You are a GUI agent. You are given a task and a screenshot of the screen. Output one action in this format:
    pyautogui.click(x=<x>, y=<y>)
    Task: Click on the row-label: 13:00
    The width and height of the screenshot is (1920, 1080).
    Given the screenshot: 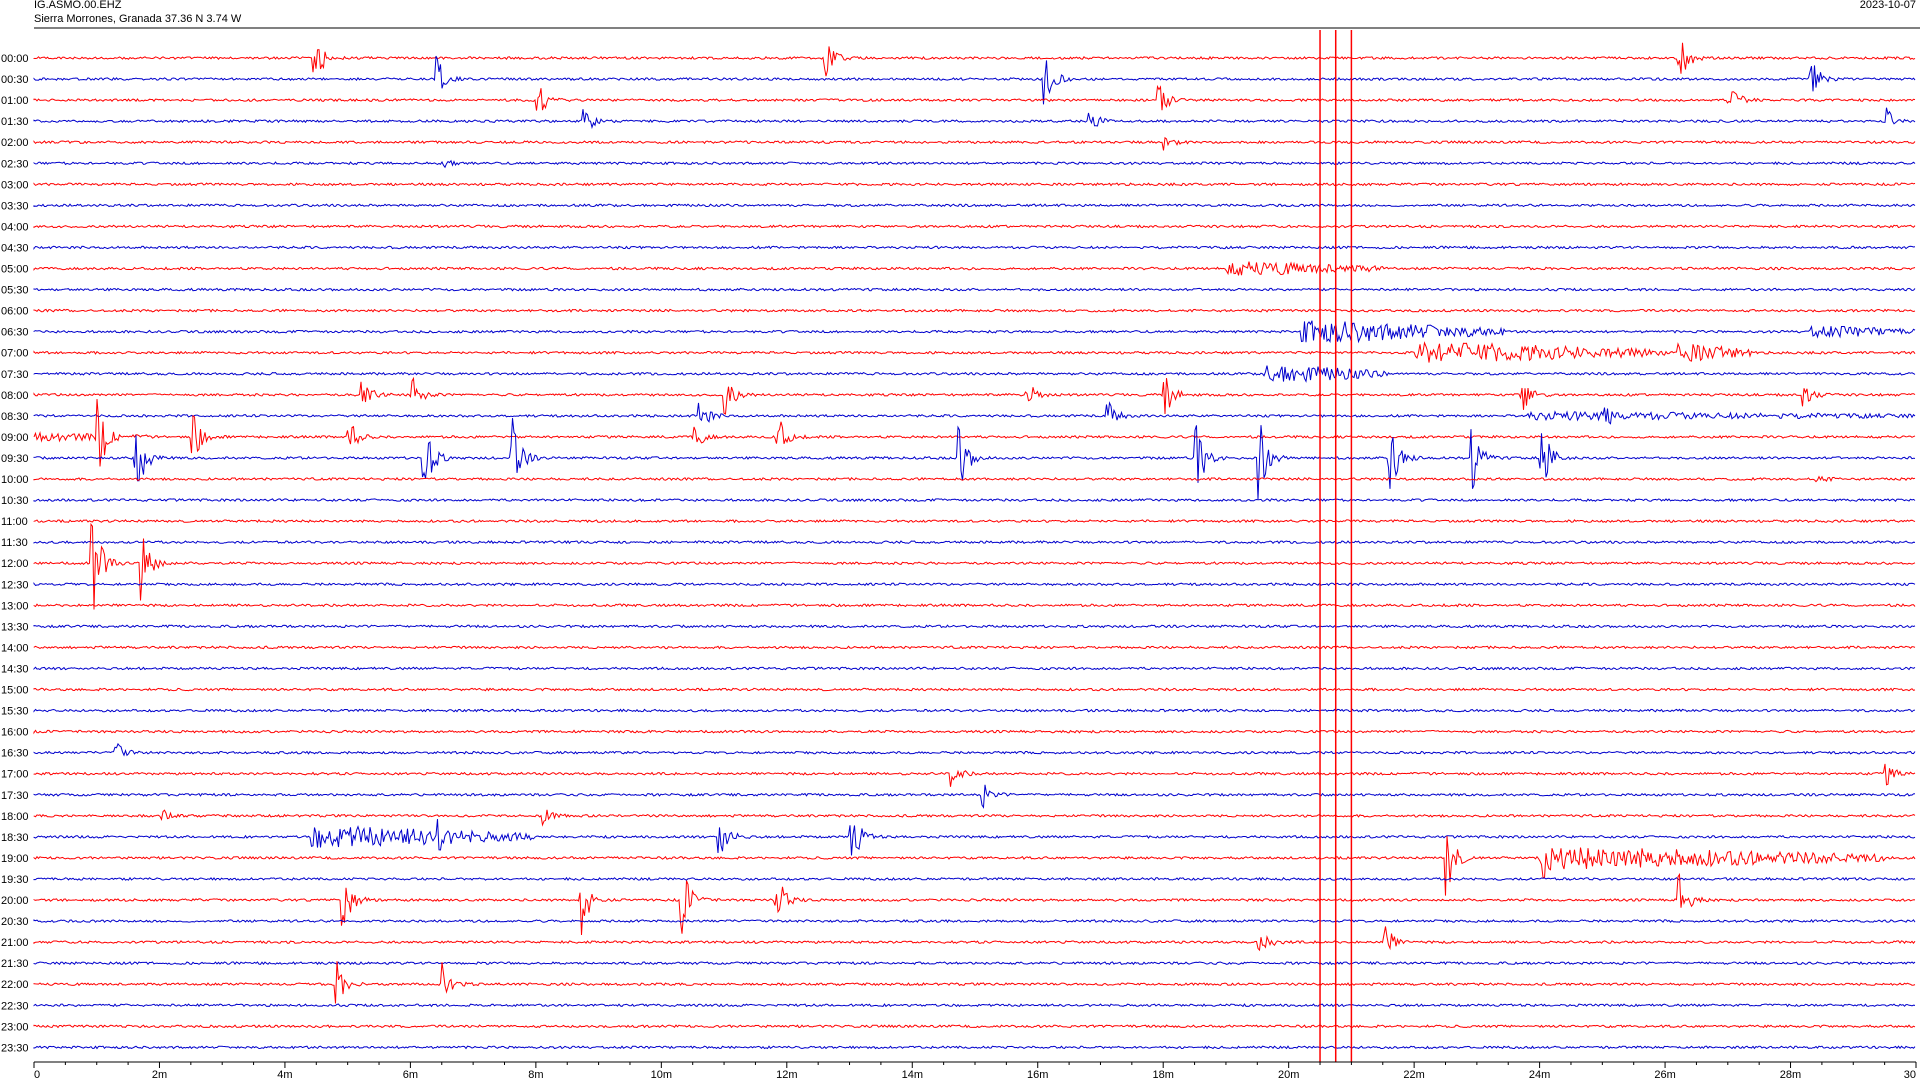 What is the action you would take?
    pyautogui.click(x=15, y=606)
    